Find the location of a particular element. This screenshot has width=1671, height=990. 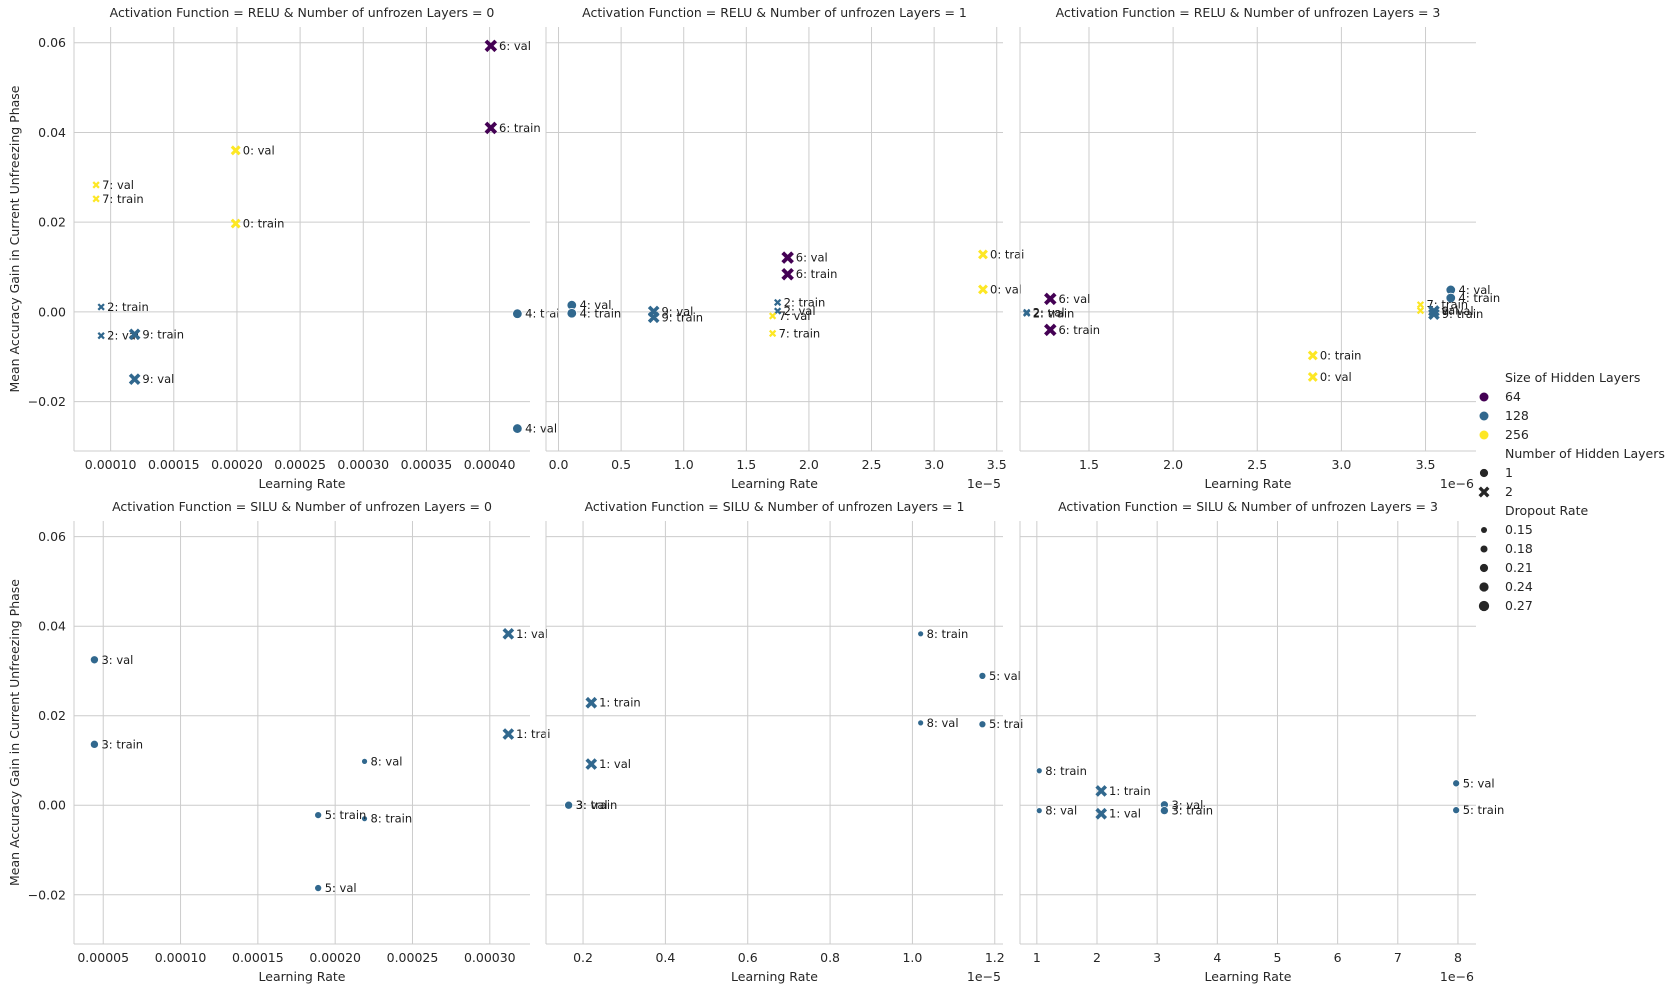

x-tick-label: 0.00010 is located at coordinates (111, 464).